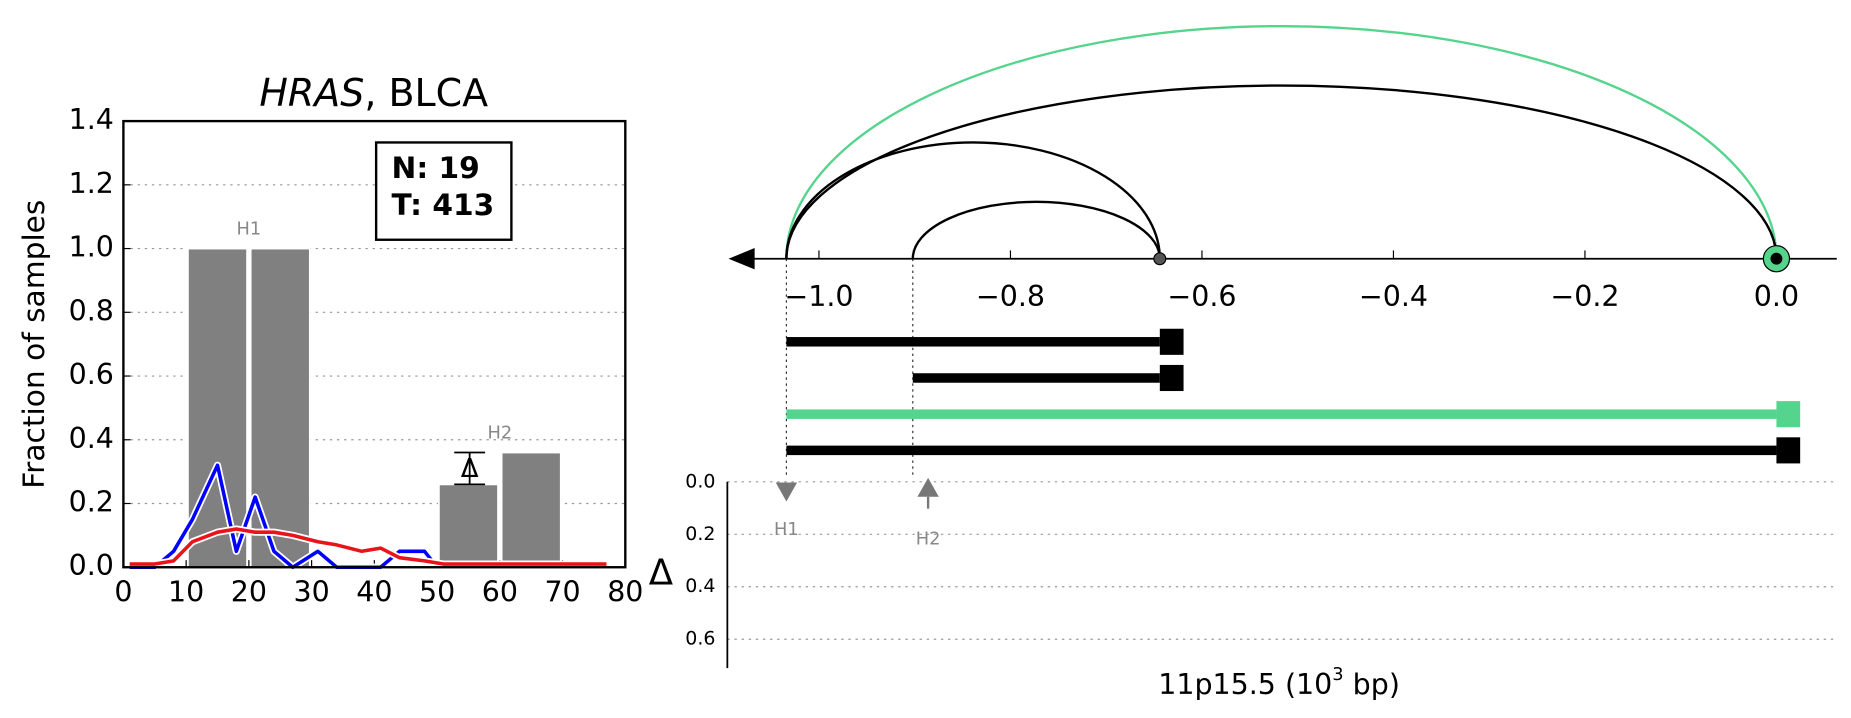  Describe the element at coordinates (818, 296) in the screenshot. I see `x-tick-label: −1.0` at that location.